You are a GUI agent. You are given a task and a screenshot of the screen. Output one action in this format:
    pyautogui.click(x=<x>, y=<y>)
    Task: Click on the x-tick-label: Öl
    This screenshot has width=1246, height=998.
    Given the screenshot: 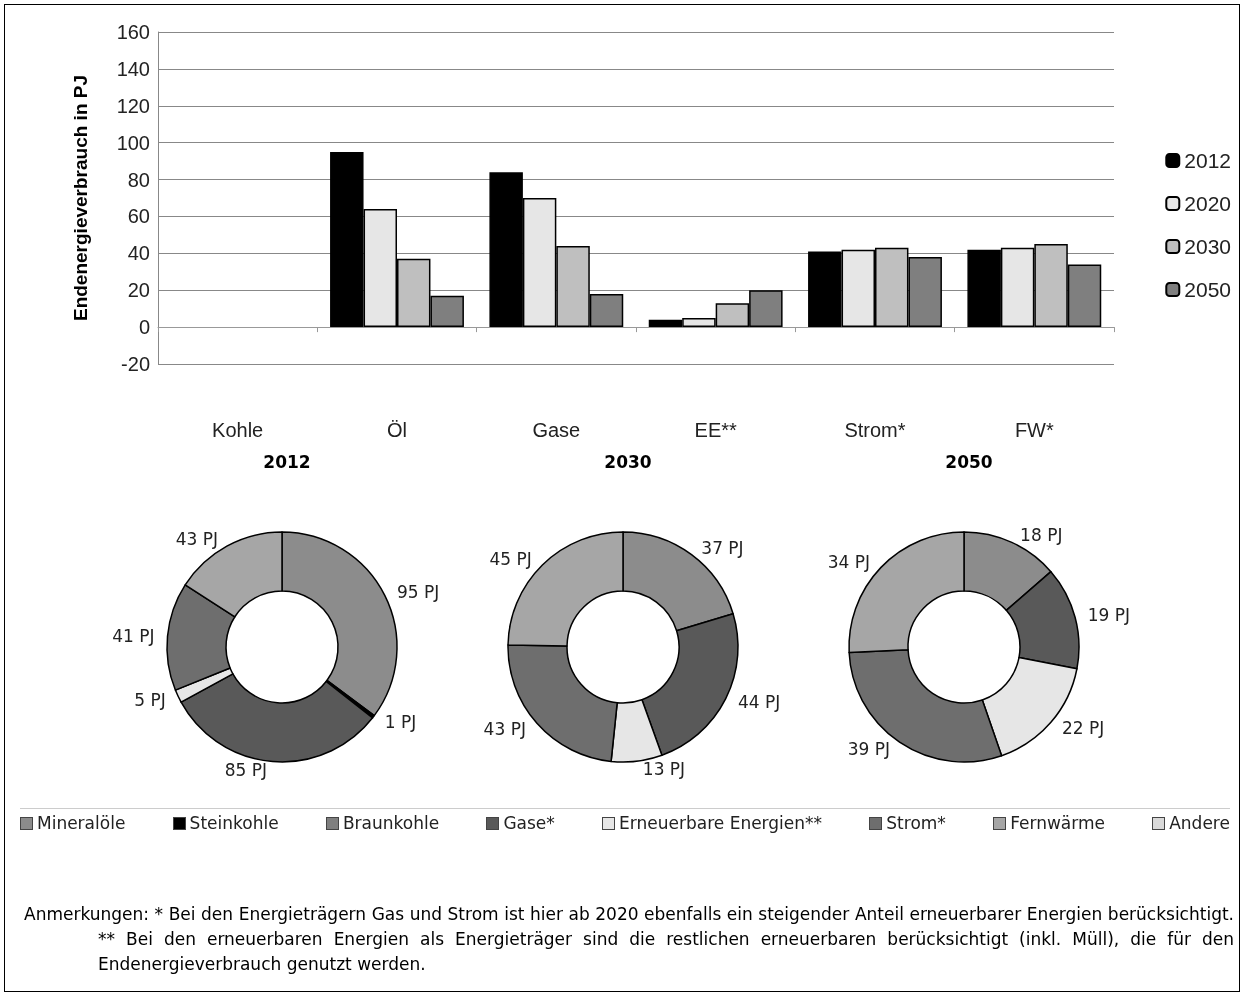 What is the action you would take?
    pyautogui.click(x=397, y=430)
    